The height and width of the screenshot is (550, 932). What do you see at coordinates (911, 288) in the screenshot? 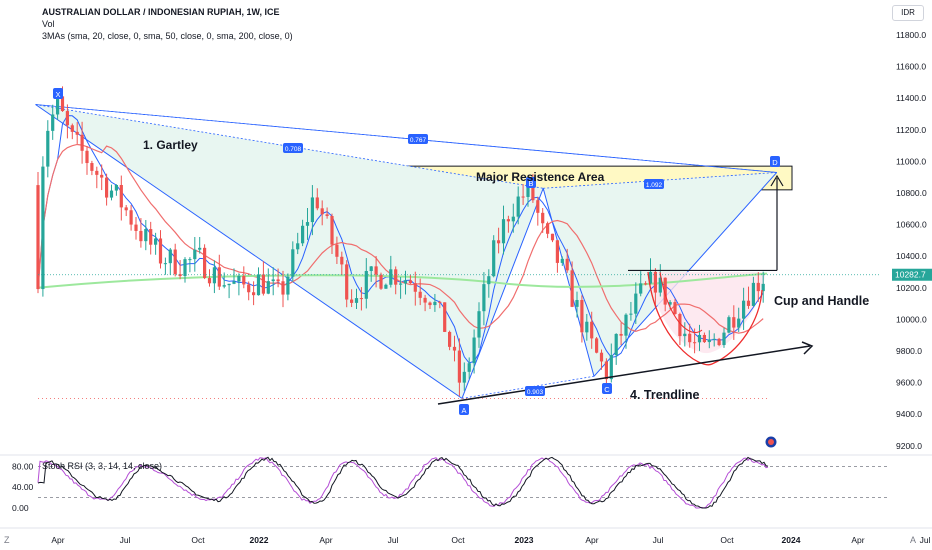
I see `y-tick-label: 10200.0` at bounding box center [911, 288].